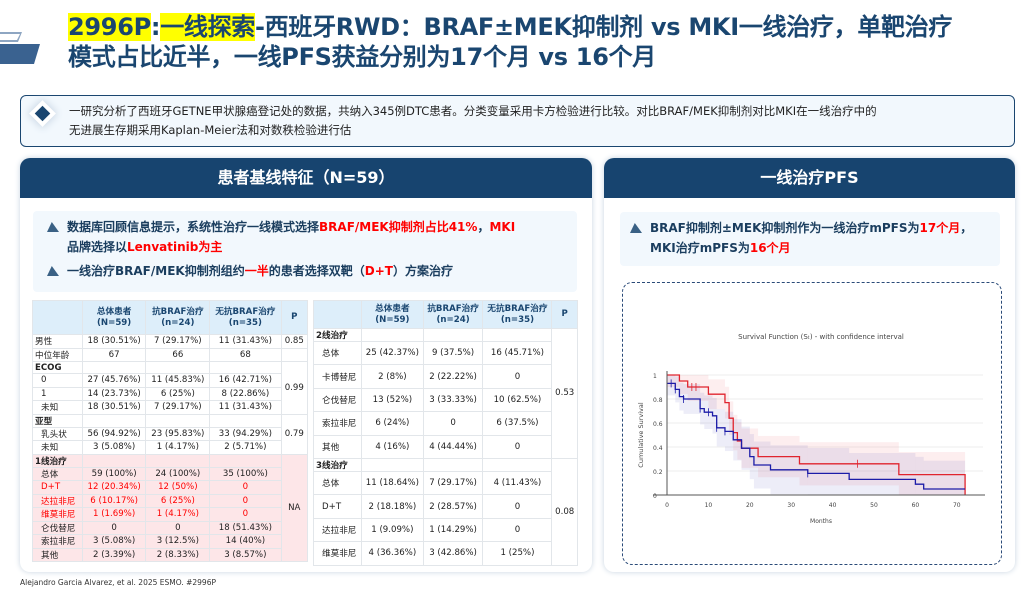  Describe the element at coordinates (114, 500) in the screenshot. I see `table-cell: 6 (10.17%)` at that location.